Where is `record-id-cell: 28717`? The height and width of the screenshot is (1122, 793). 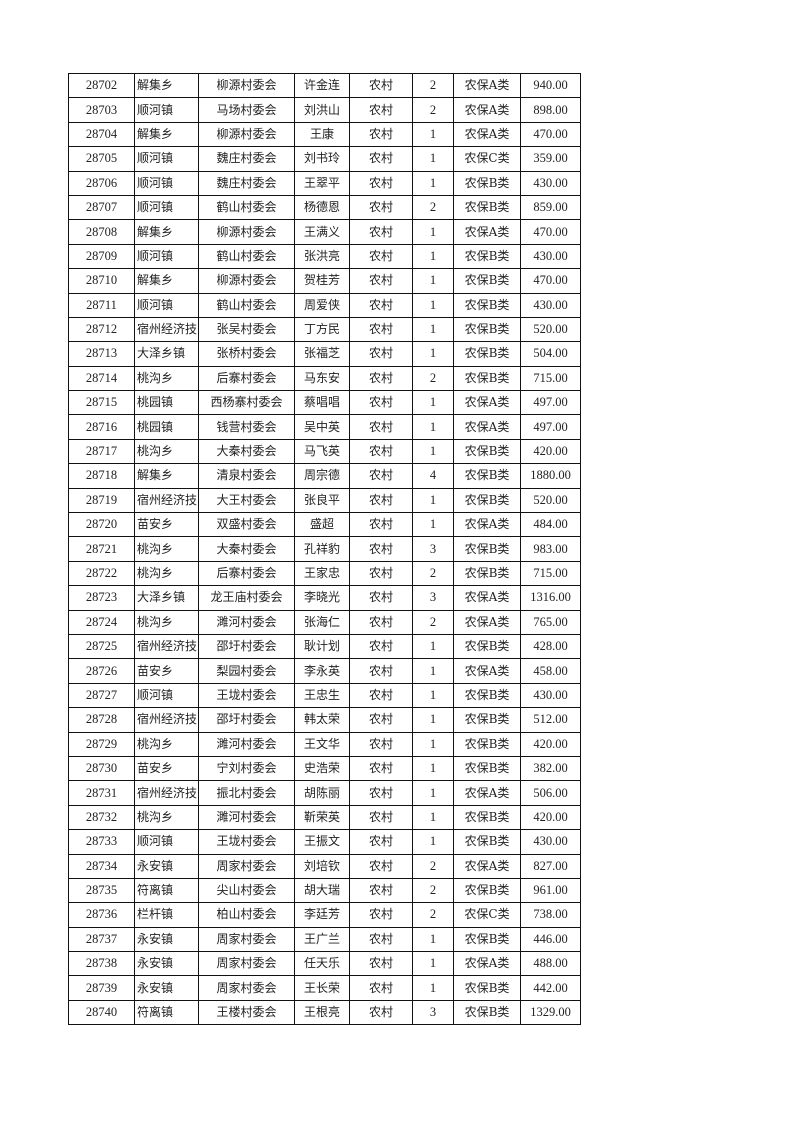 record-id-cell: 28717 is located at coordinates (101, 451).